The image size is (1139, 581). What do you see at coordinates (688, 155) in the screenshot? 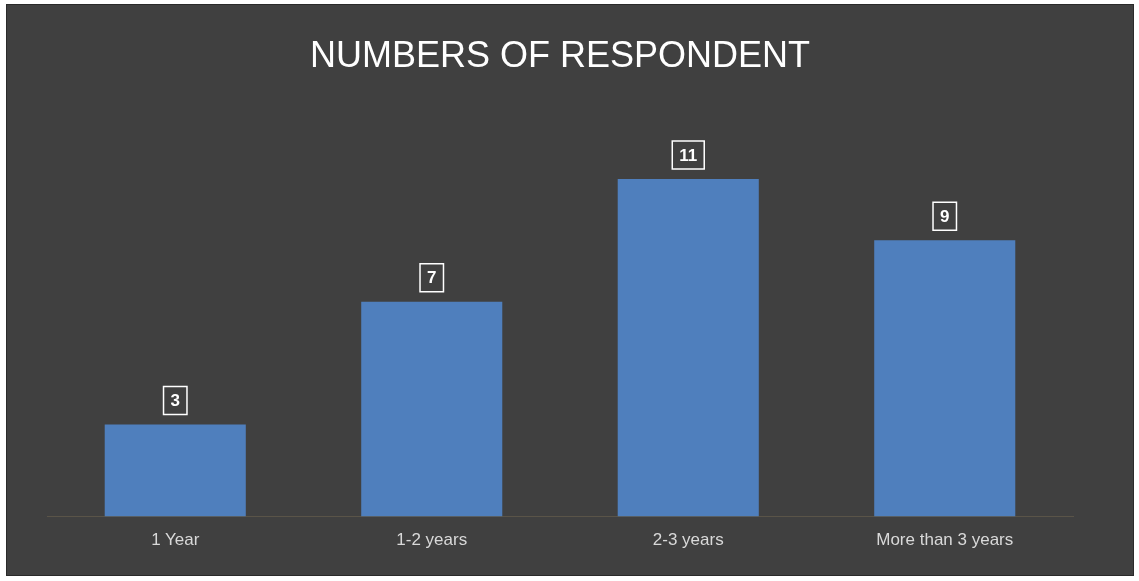
I see `data-label: 11` at bounding box center [688, 155].